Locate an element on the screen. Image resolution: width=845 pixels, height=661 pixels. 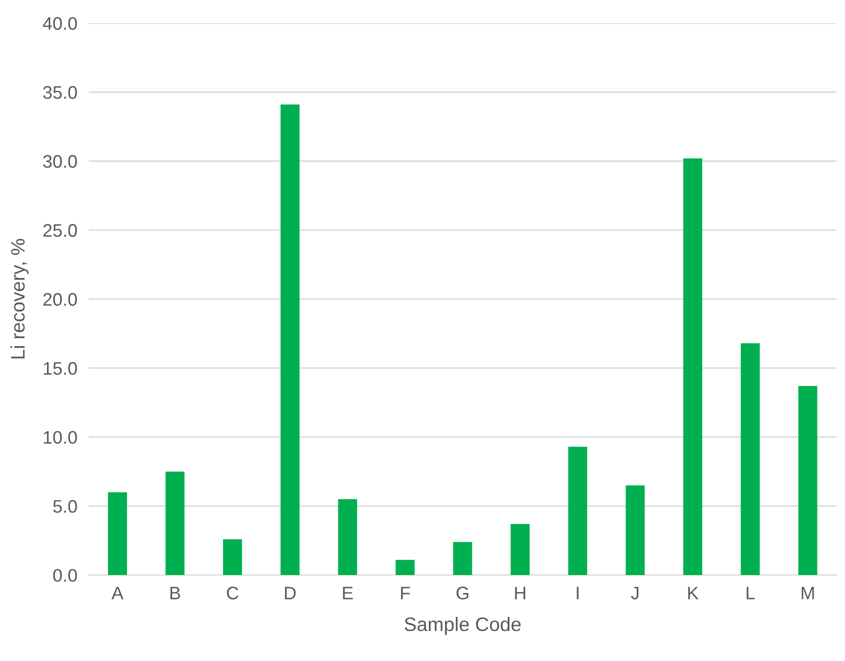
y-tick-label: 40.0 is located at coordinates (59, 23).